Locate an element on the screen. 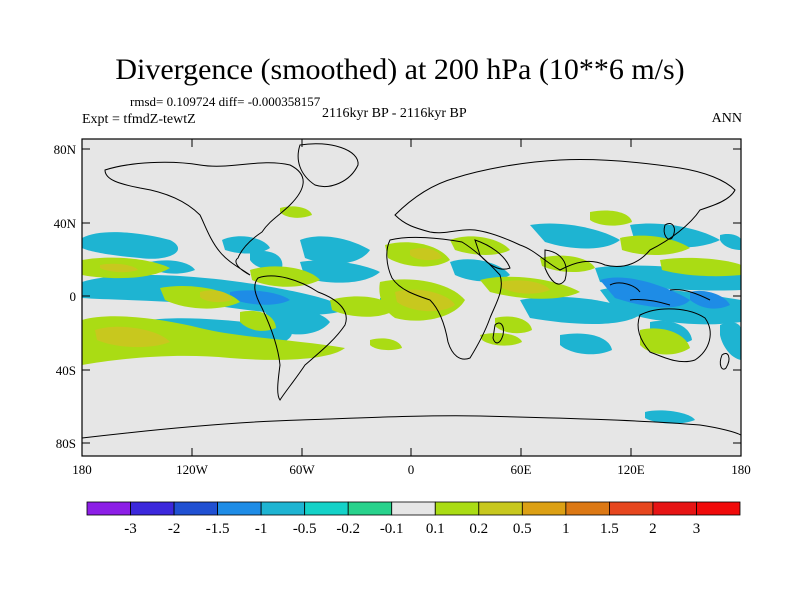  x-tick-label: 120W is located at coordinates (192, 469).